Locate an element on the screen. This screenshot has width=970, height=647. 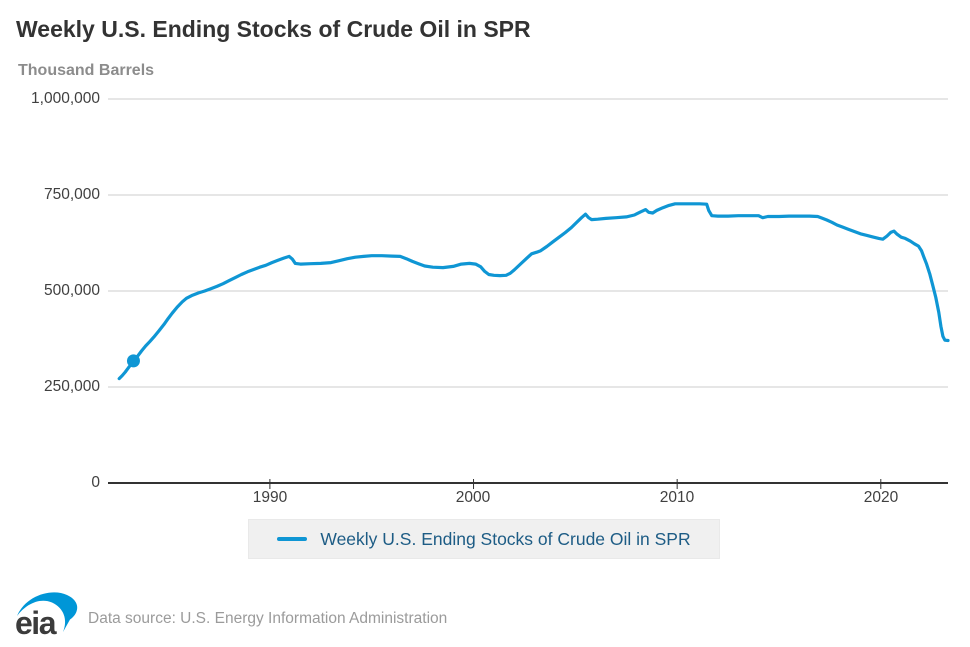
y-axis-label: 750,000 is located at coordinates (71, 194).